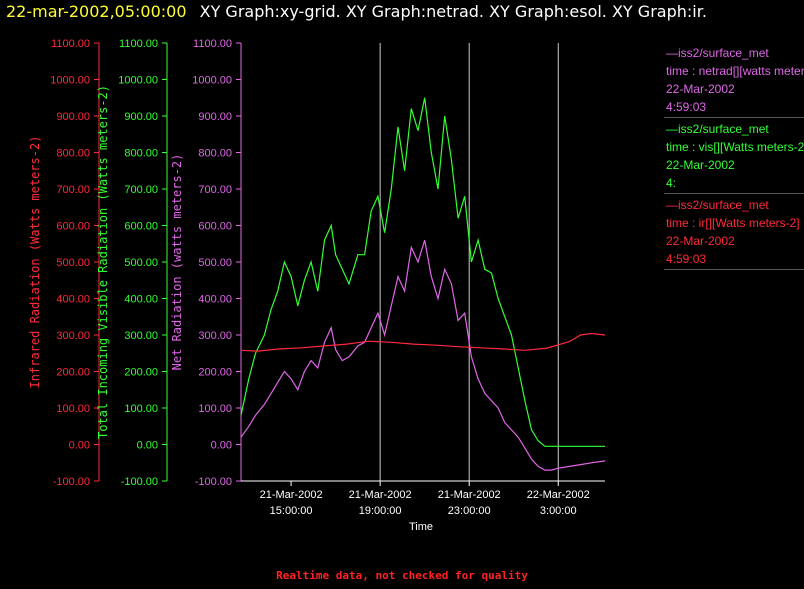  I want to click on x-tick-time: 19:00:00, so click(380, 511).